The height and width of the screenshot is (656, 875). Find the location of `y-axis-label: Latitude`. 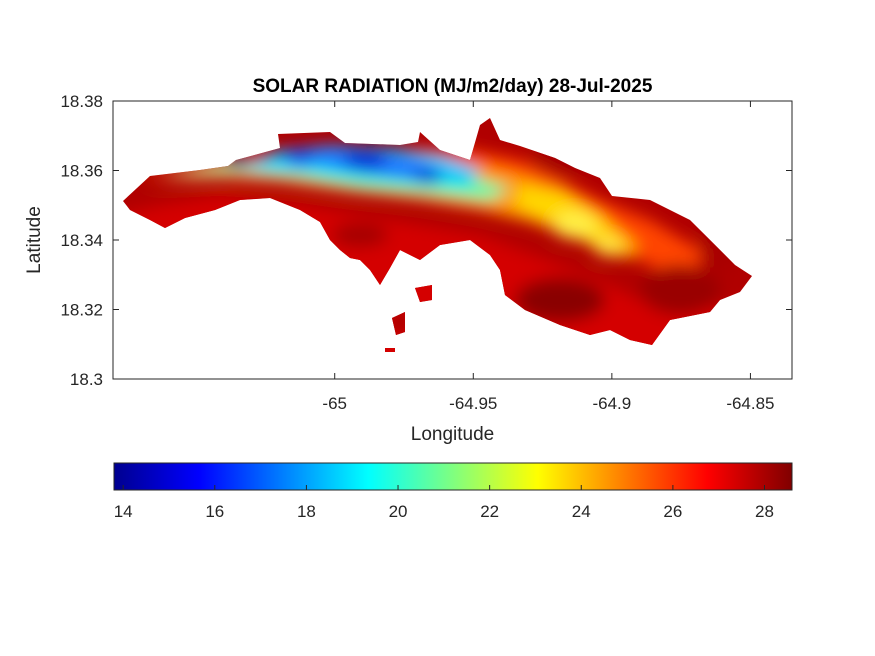

y-axis-label: Latitude is located at coordinates (34, 240).